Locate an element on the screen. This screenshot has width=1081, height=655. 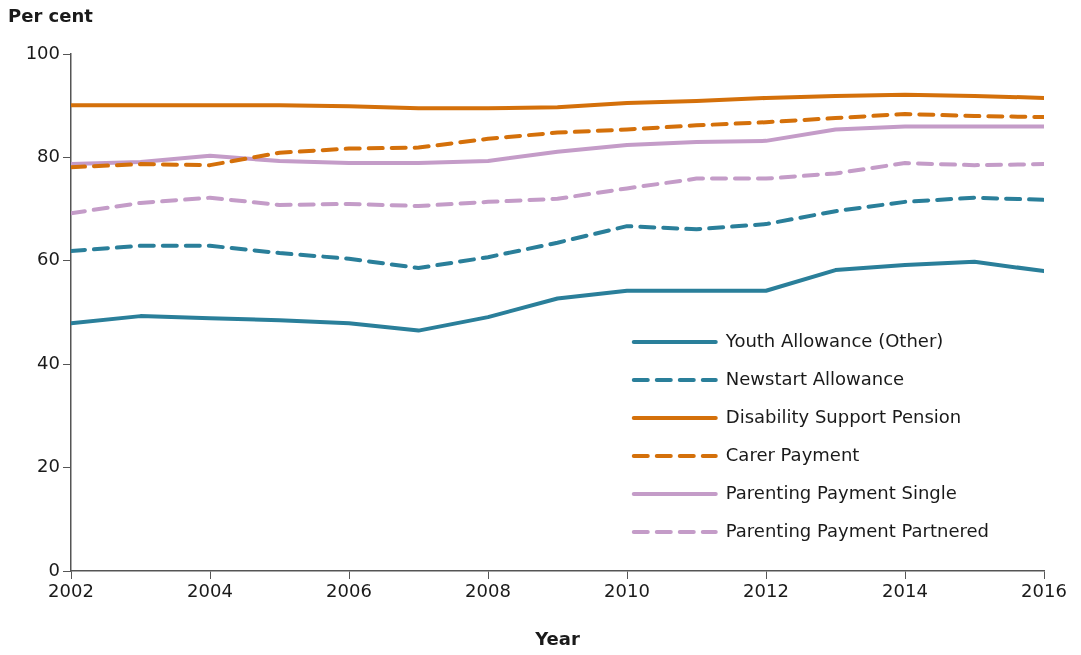
x-axis-title: Year is located at coordinates (557, 638).